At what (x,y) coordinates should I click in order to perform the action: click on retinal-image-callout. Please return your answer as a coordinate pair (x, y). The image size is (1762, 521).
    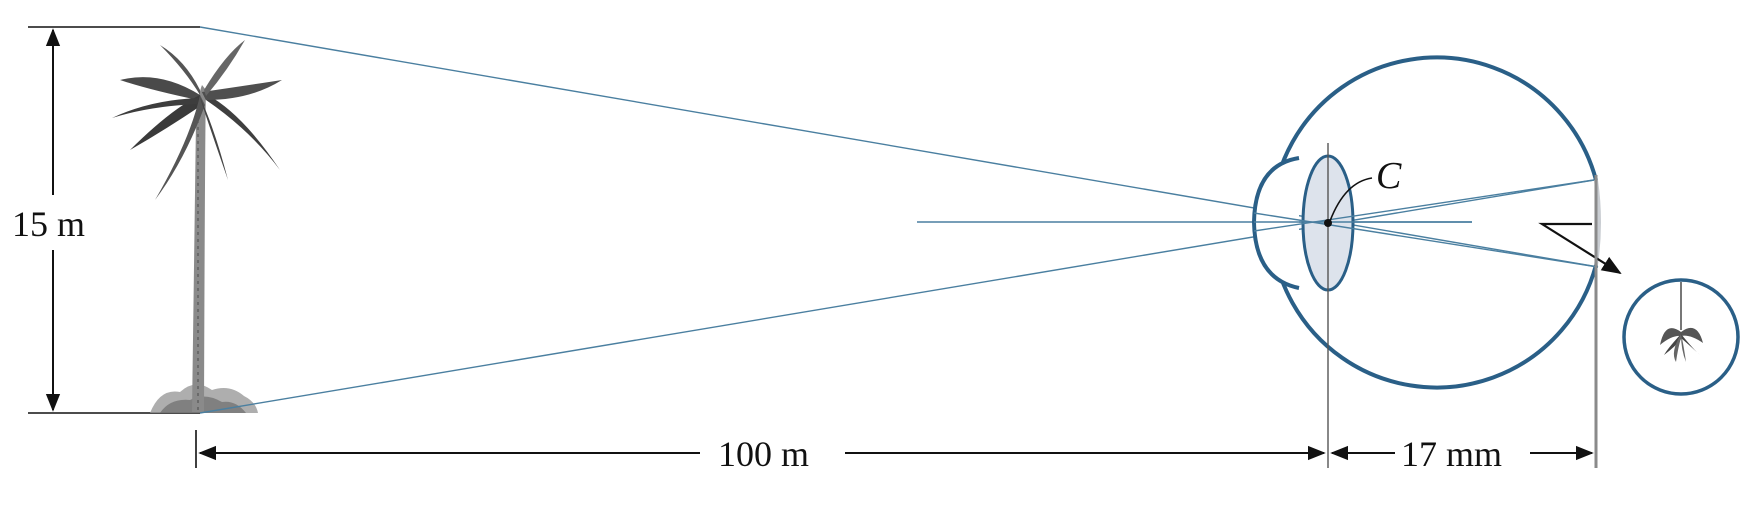
    Looking at the image, I should click on (1639, 309).